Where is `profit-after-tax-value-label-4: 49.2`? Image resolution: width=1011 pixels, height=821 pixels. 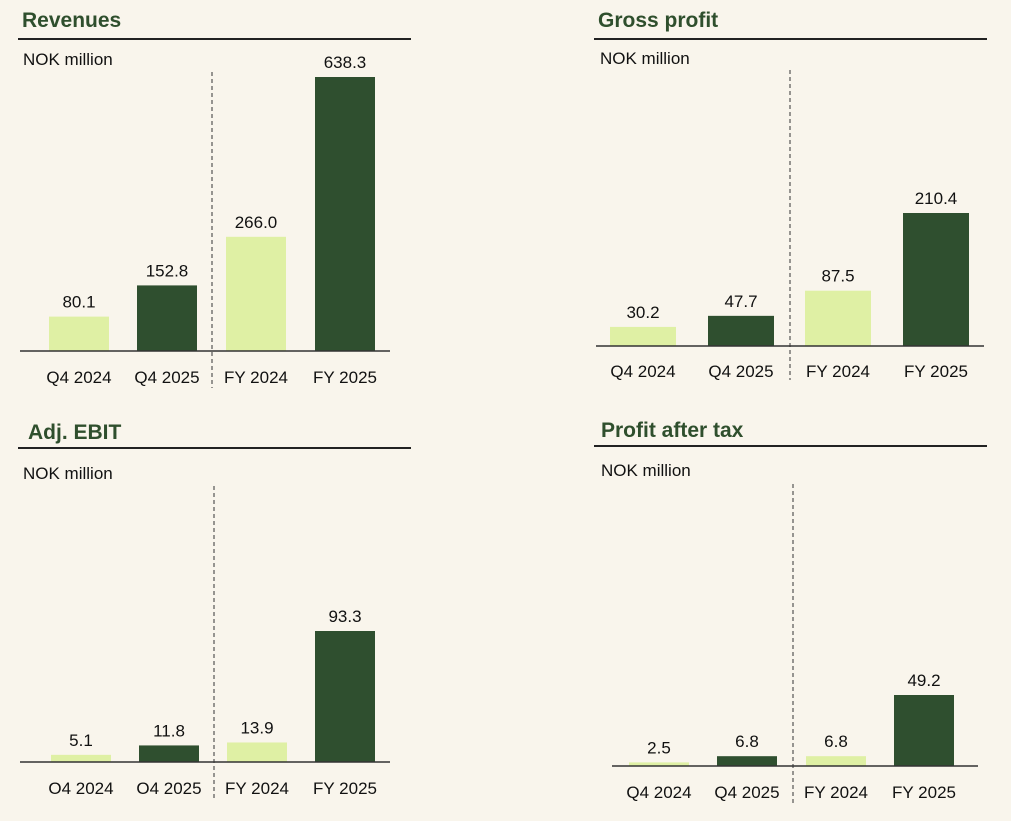
profit-after-tax-value-label-4: 49.2 is located at coordinates (923, 680).